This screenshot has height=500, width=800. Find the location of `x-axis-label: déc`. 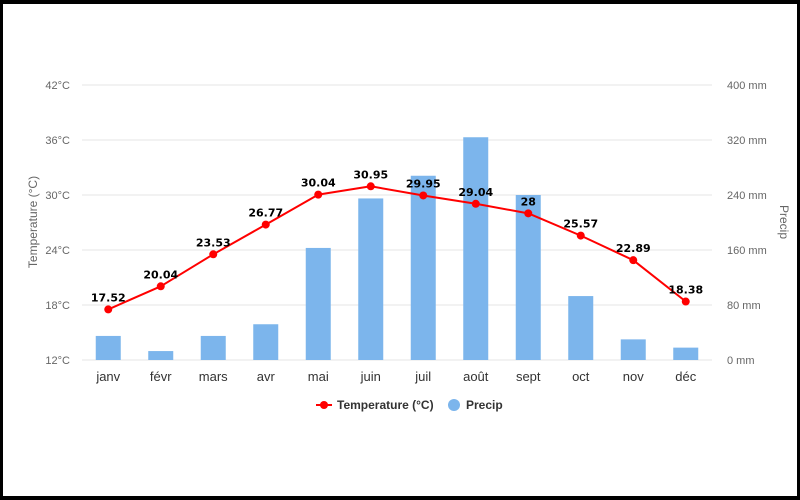

x-axis-label: déc is located at coordinates (685, 376).